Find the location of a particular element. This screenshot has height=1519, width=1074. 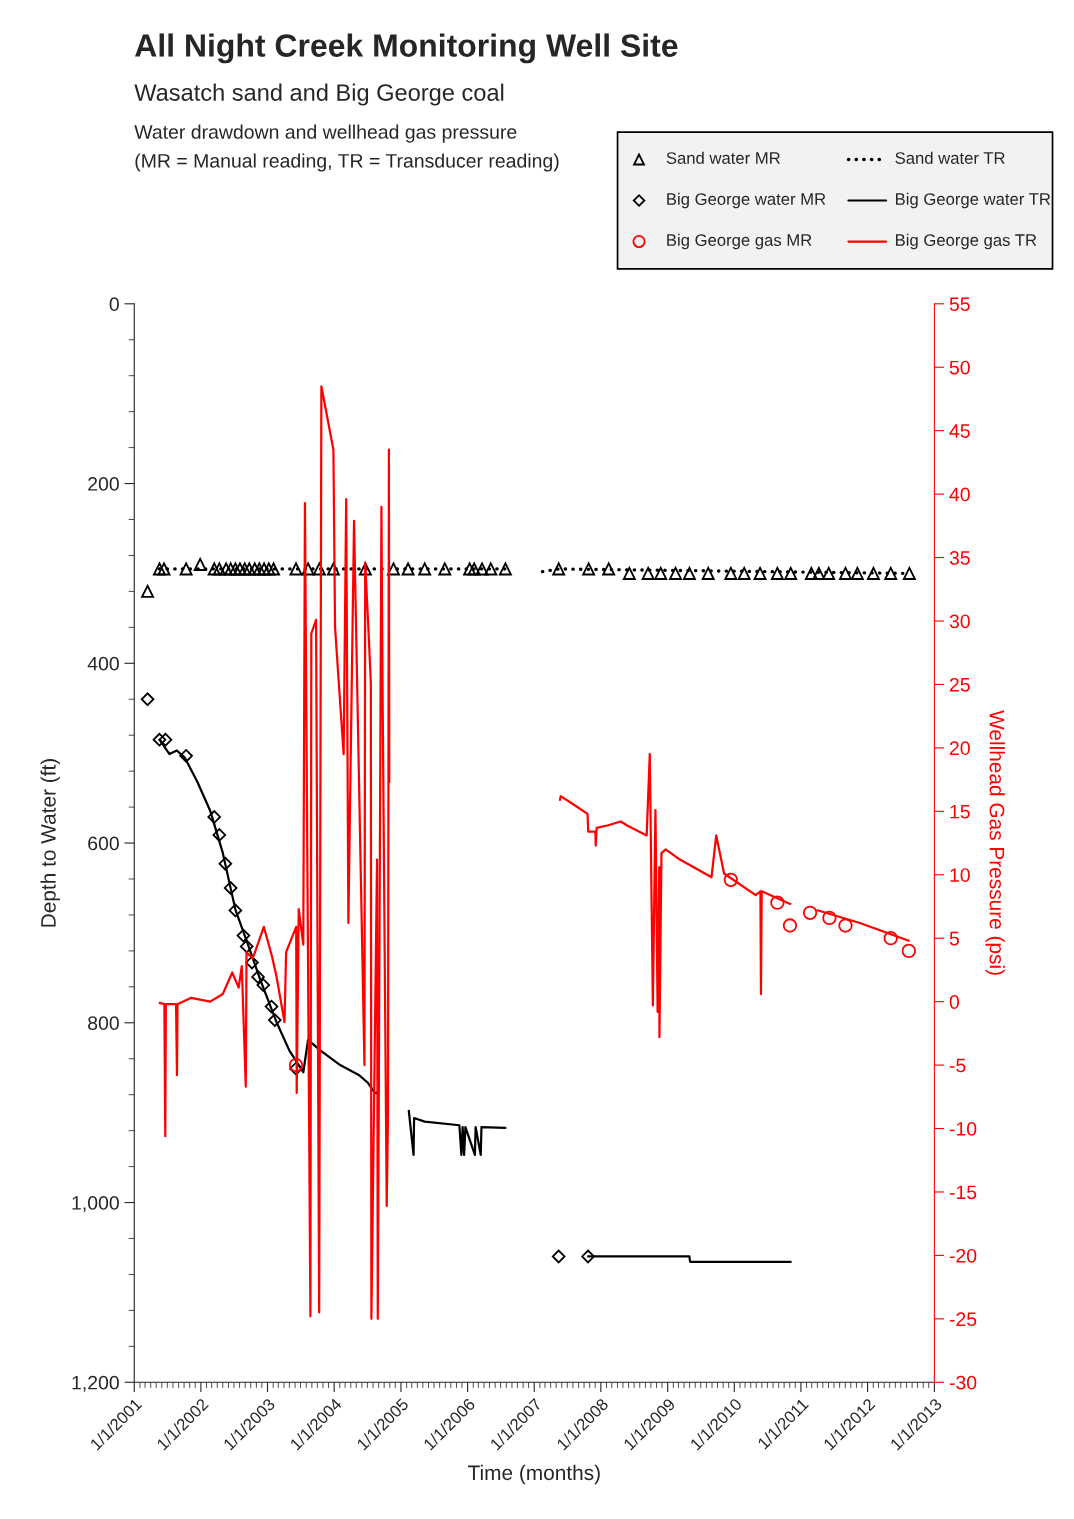

y-tick-label: 0 is located at coordinates (114, 304).